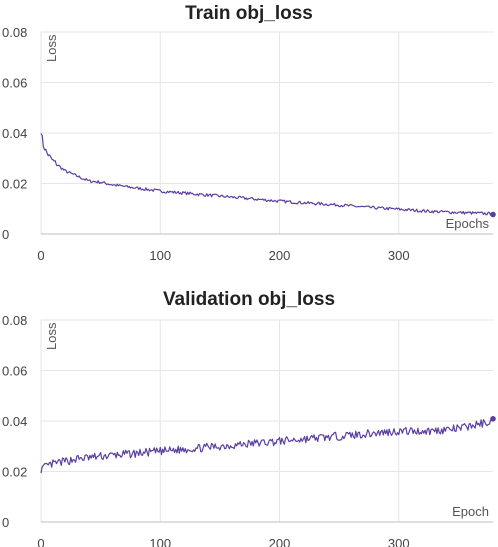 The height and width of the screenshot is (547, 498). What do you see at coordinates (470, 511) in the screenshot?
I see `x-axis-label: Epoch` at bounding box center [470, 511].